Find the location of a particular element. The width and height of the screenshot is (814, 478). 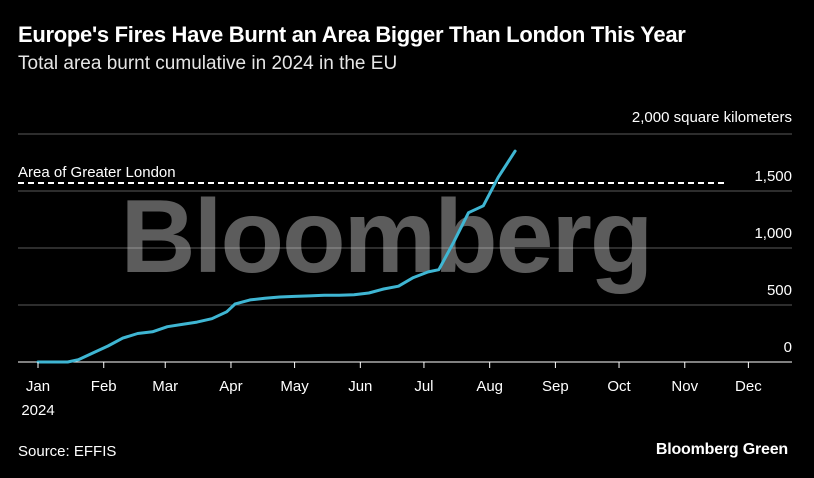

x-tick-label: Sep is located at coordinates (555, 386).